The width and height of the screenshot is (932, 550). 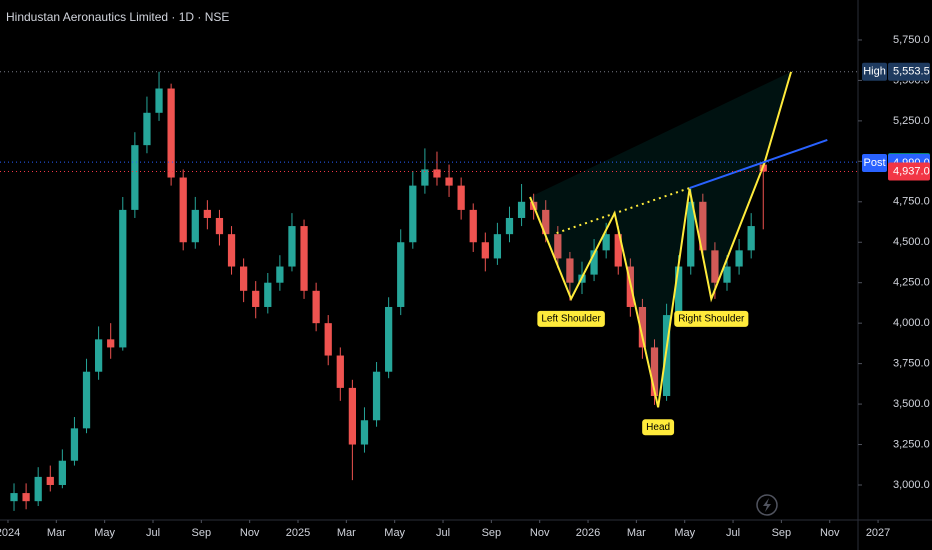 What do you see at coordinates (911, 242) in the screenshot?
I see `y-tick-label: 4,500.0` at bounding box center [911, 242].